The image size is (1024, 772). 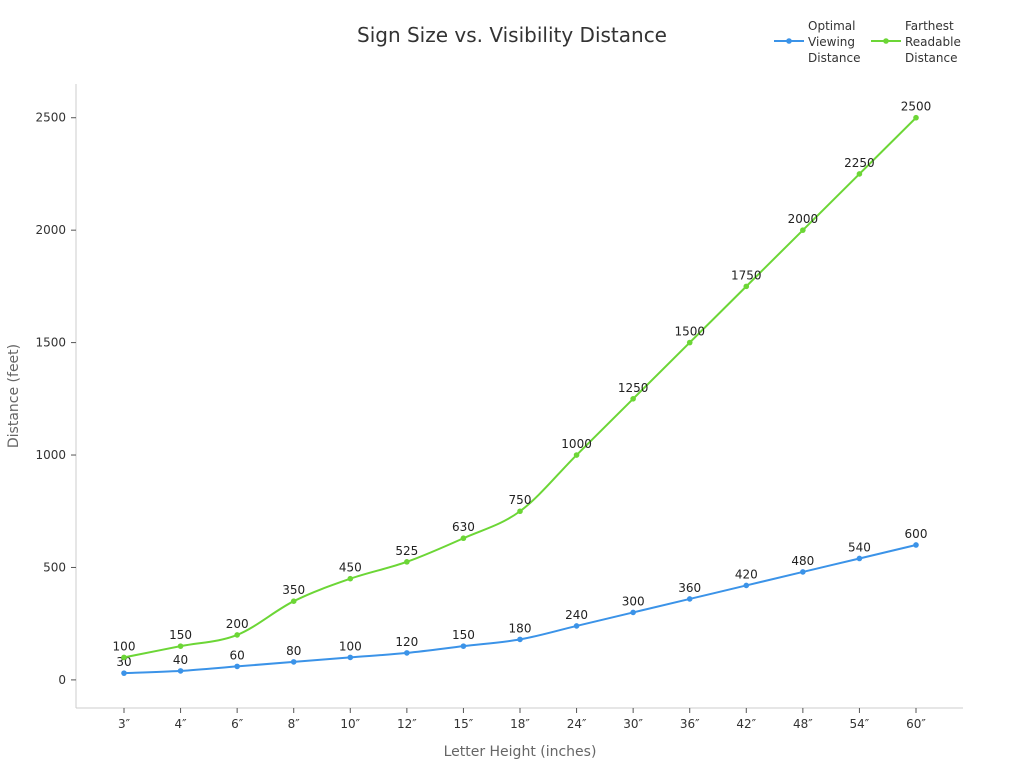 What do you see at coordinates (62, 680) in the screenshot?
I see `y-tick-label: 0` at bounding box center [62, 680].